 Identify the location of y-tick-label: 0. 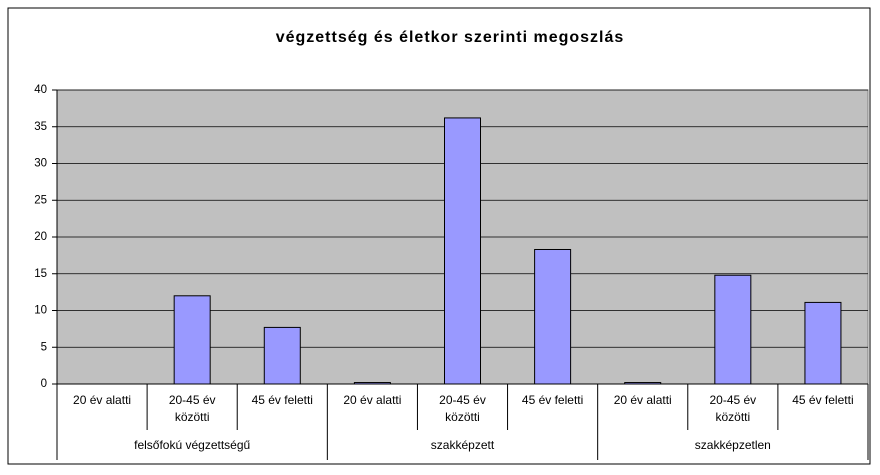
(44, 384).